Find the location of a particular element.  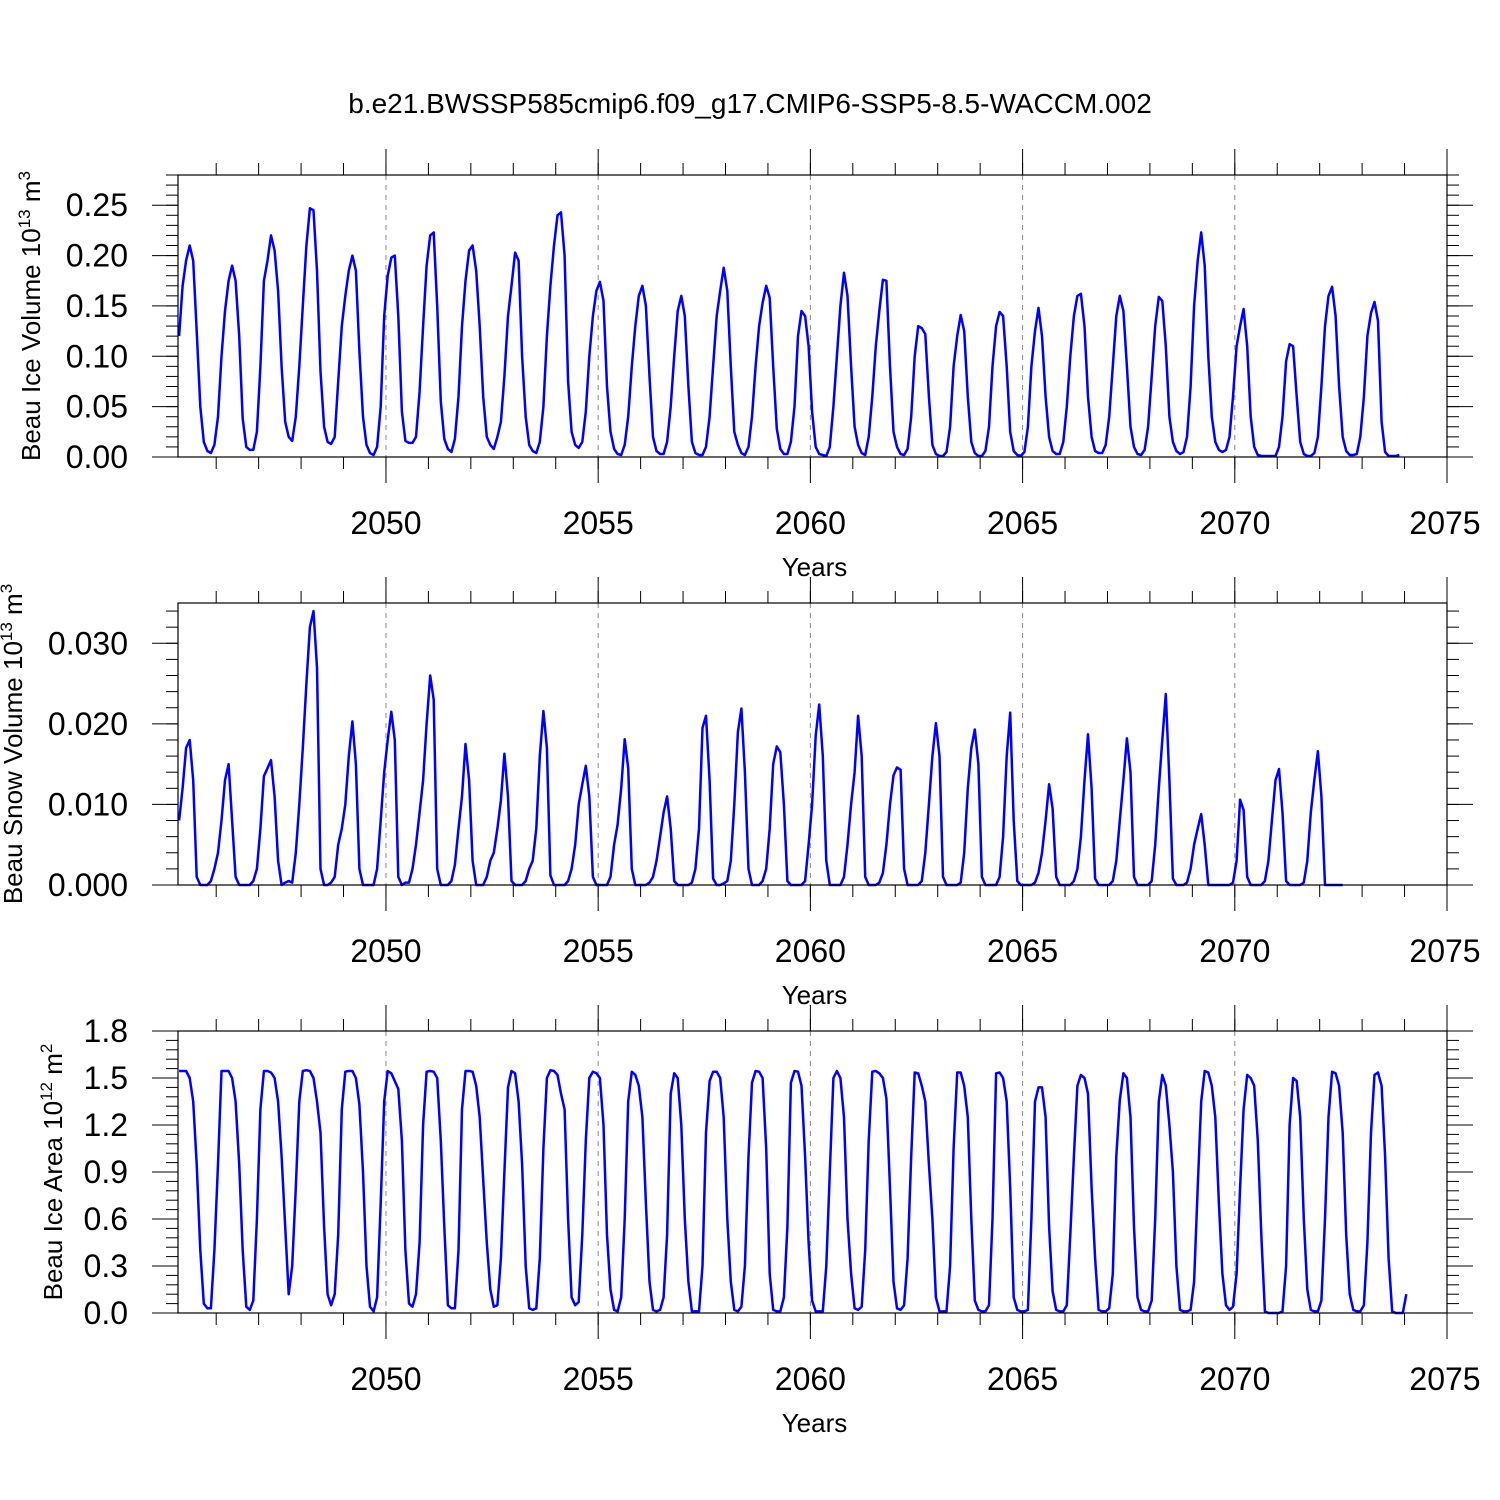

y-tick-label: 0.20 is located at coordinates (97, 256).